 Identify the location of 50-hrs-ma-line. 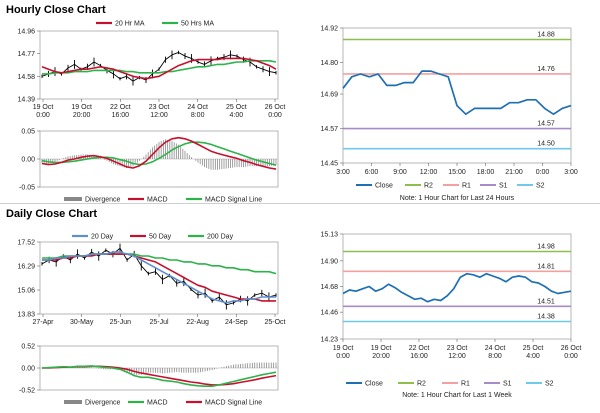
(159, 67).